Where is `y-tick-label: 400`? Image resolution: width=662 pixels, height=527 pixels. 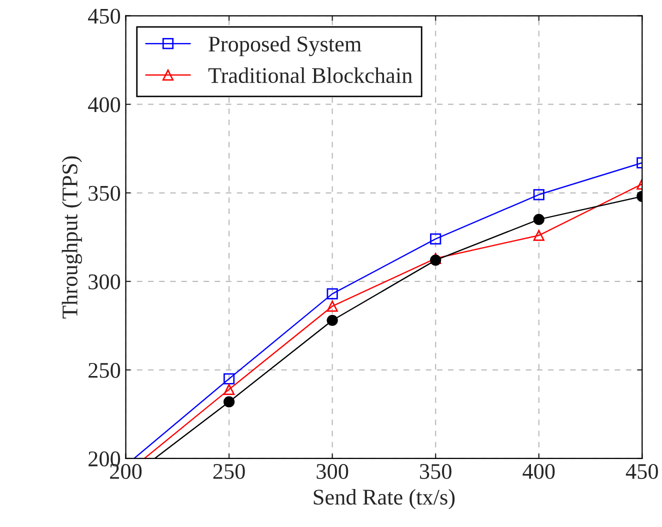 y-tick-label: 400 is located at coordinates (104, 104).